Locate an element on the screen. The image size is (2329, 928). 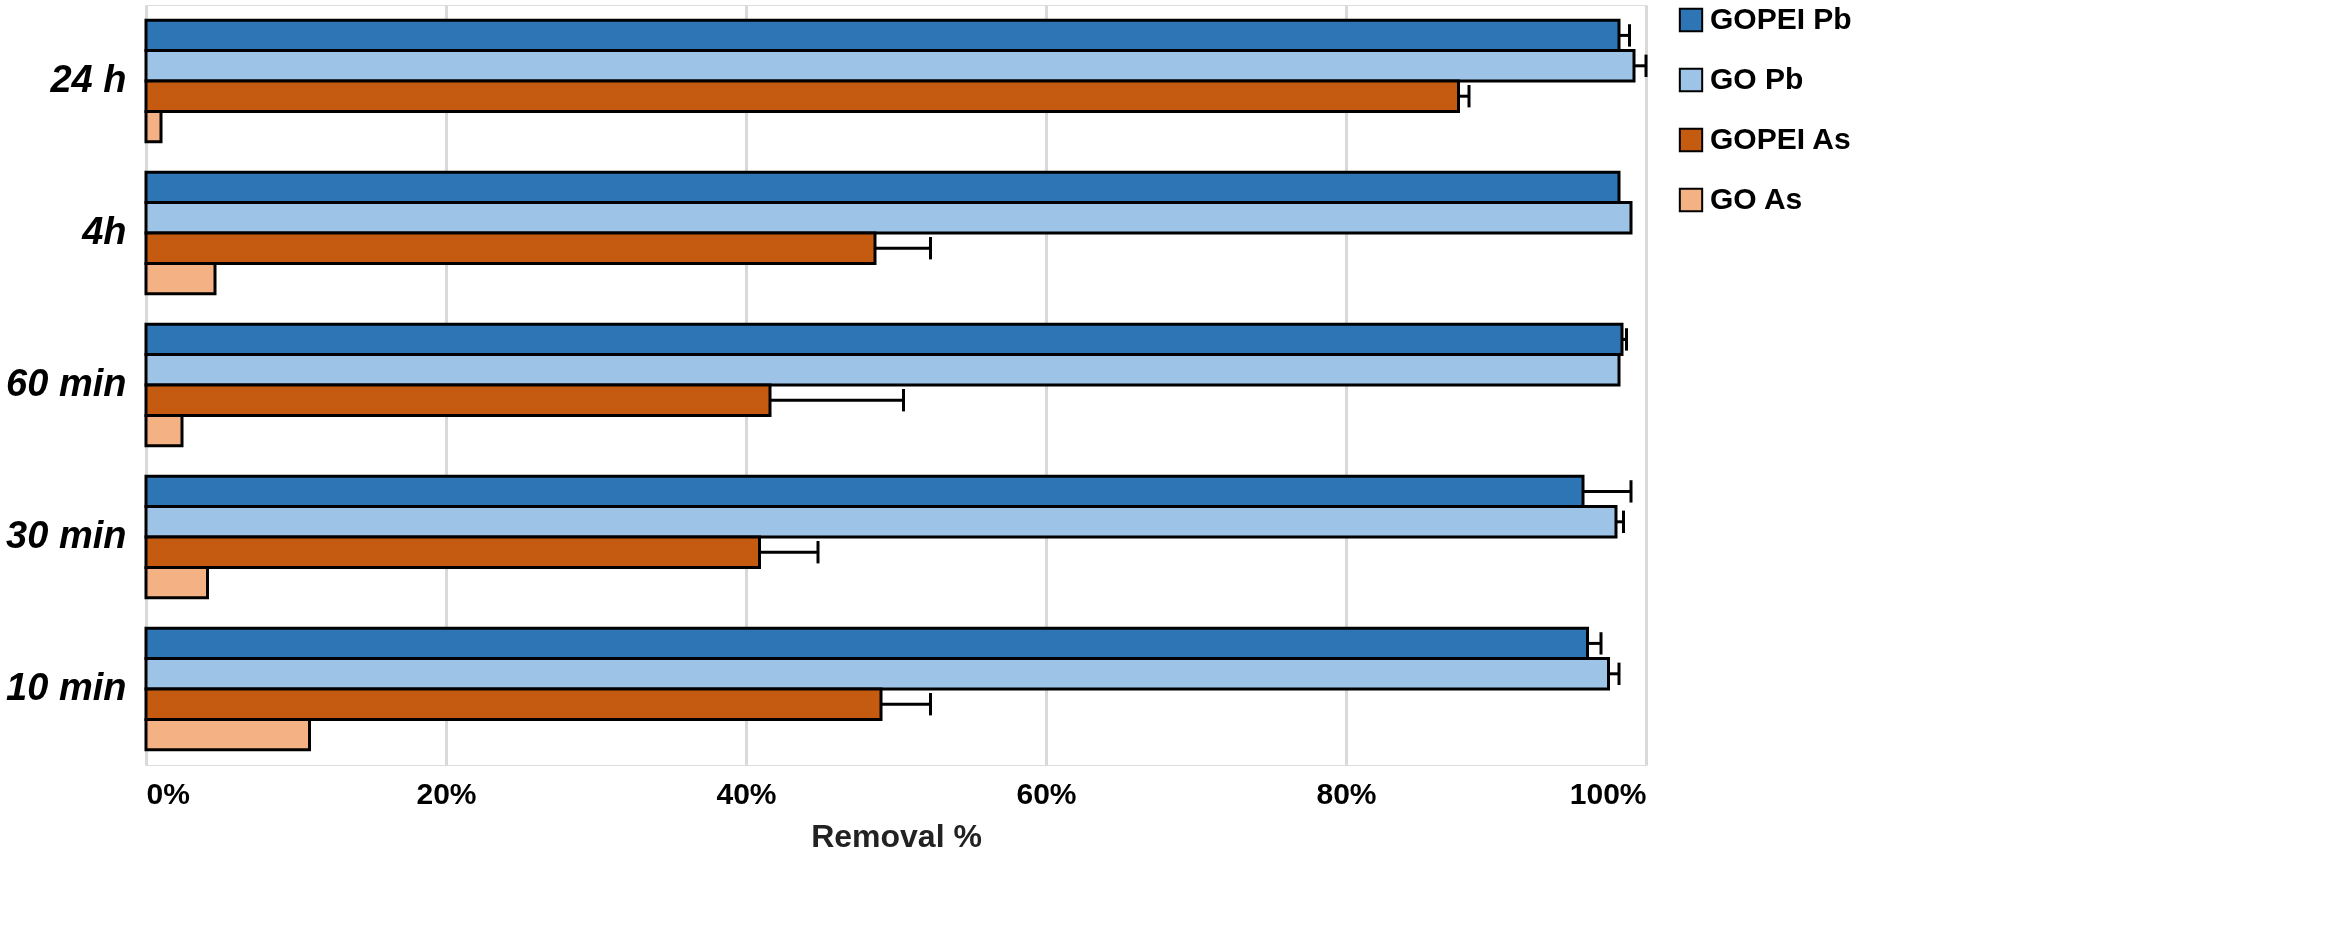
x-tick-label: 40% is located at coordinates (746, 793).